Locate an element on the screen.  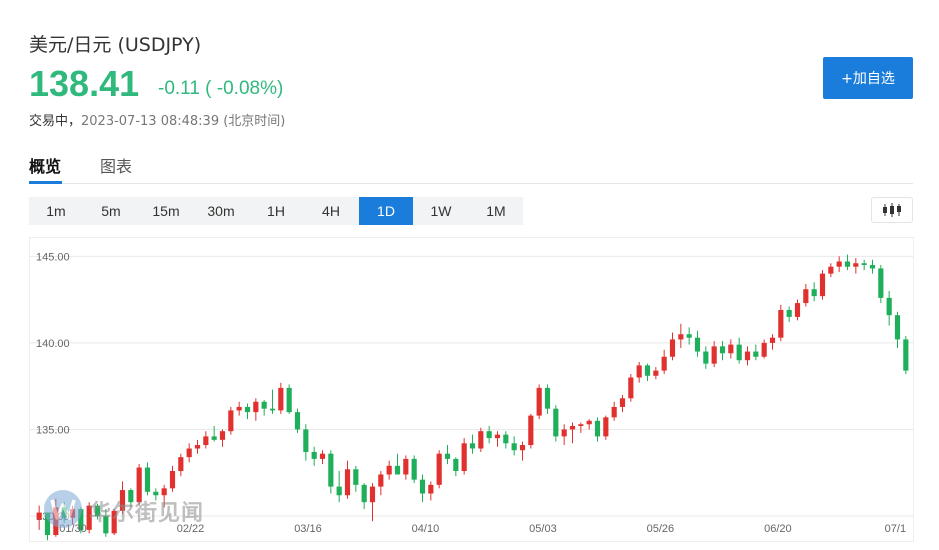
trading-status-label: 交易中， is located at coordinates (55, 121).